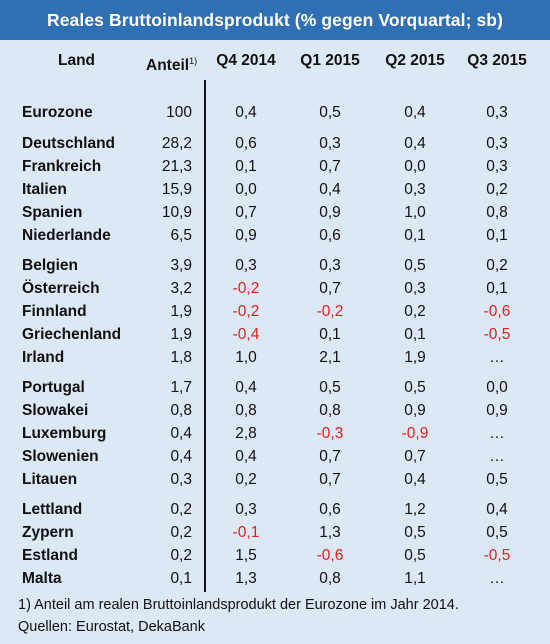 The height and width of the screenshot is (644, 550). What do you see at coordinates (50, 479) in the screenshot?
I see `cell-land: Litauen` at bounding box center [50, 479].